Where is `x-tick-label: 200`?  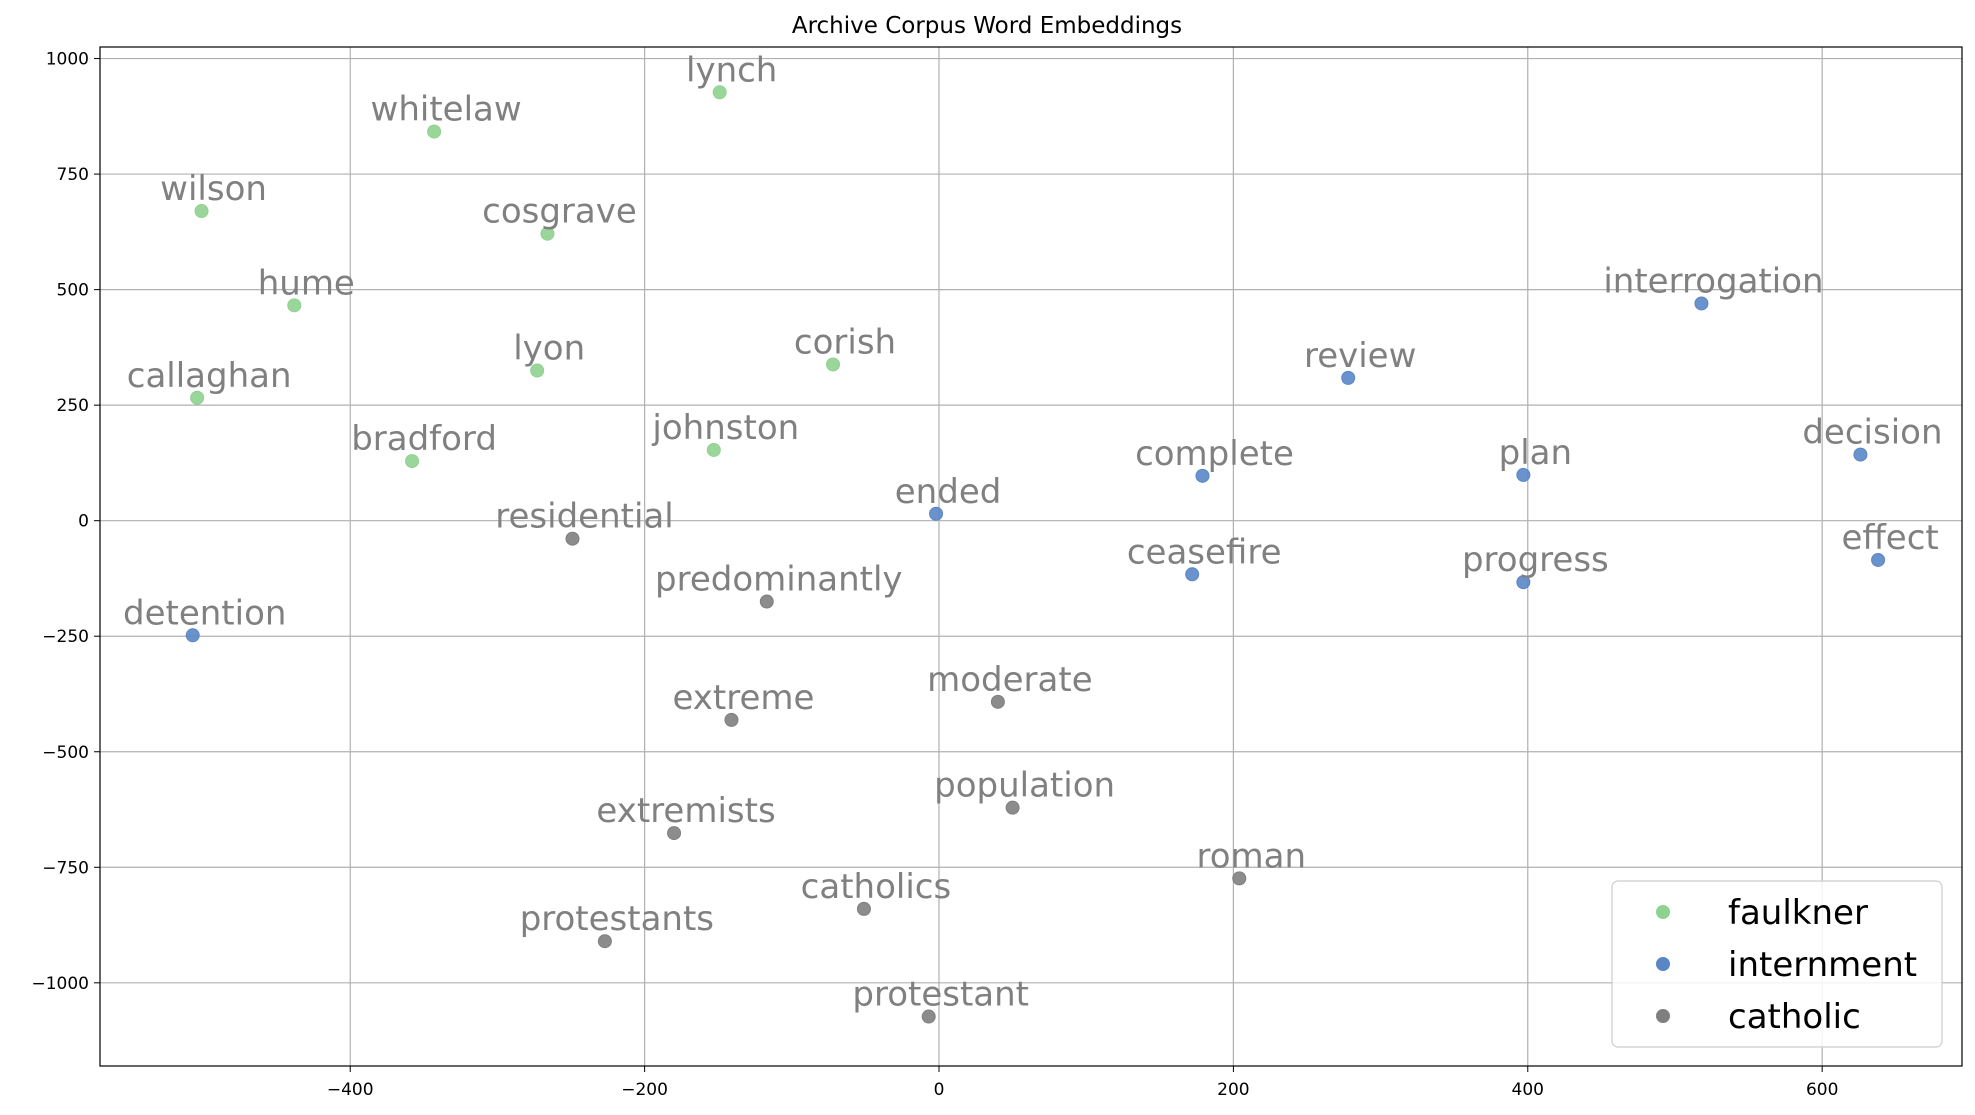
x-tick-label: 200 is located at coordinates (1233, 1090).